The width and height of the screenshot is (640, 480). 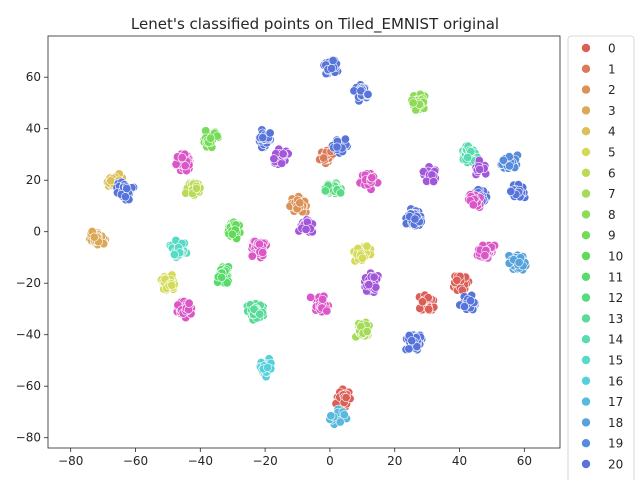 I want to click on y-tick-label: −80, so click(x=28, y=438).